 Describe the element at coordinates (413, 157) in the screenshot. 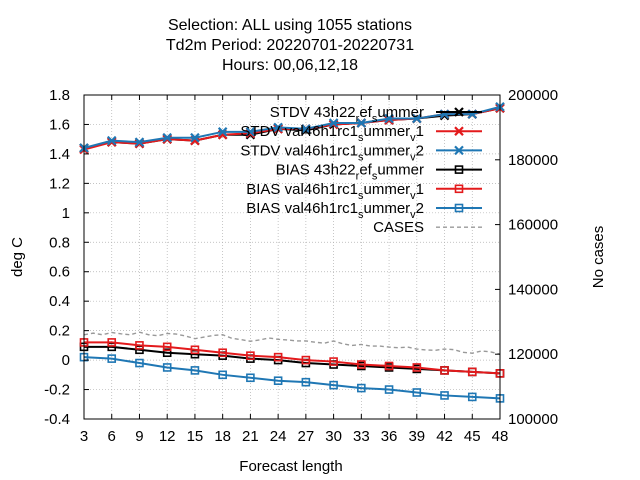

I see `legend-subscript: v` at that location.